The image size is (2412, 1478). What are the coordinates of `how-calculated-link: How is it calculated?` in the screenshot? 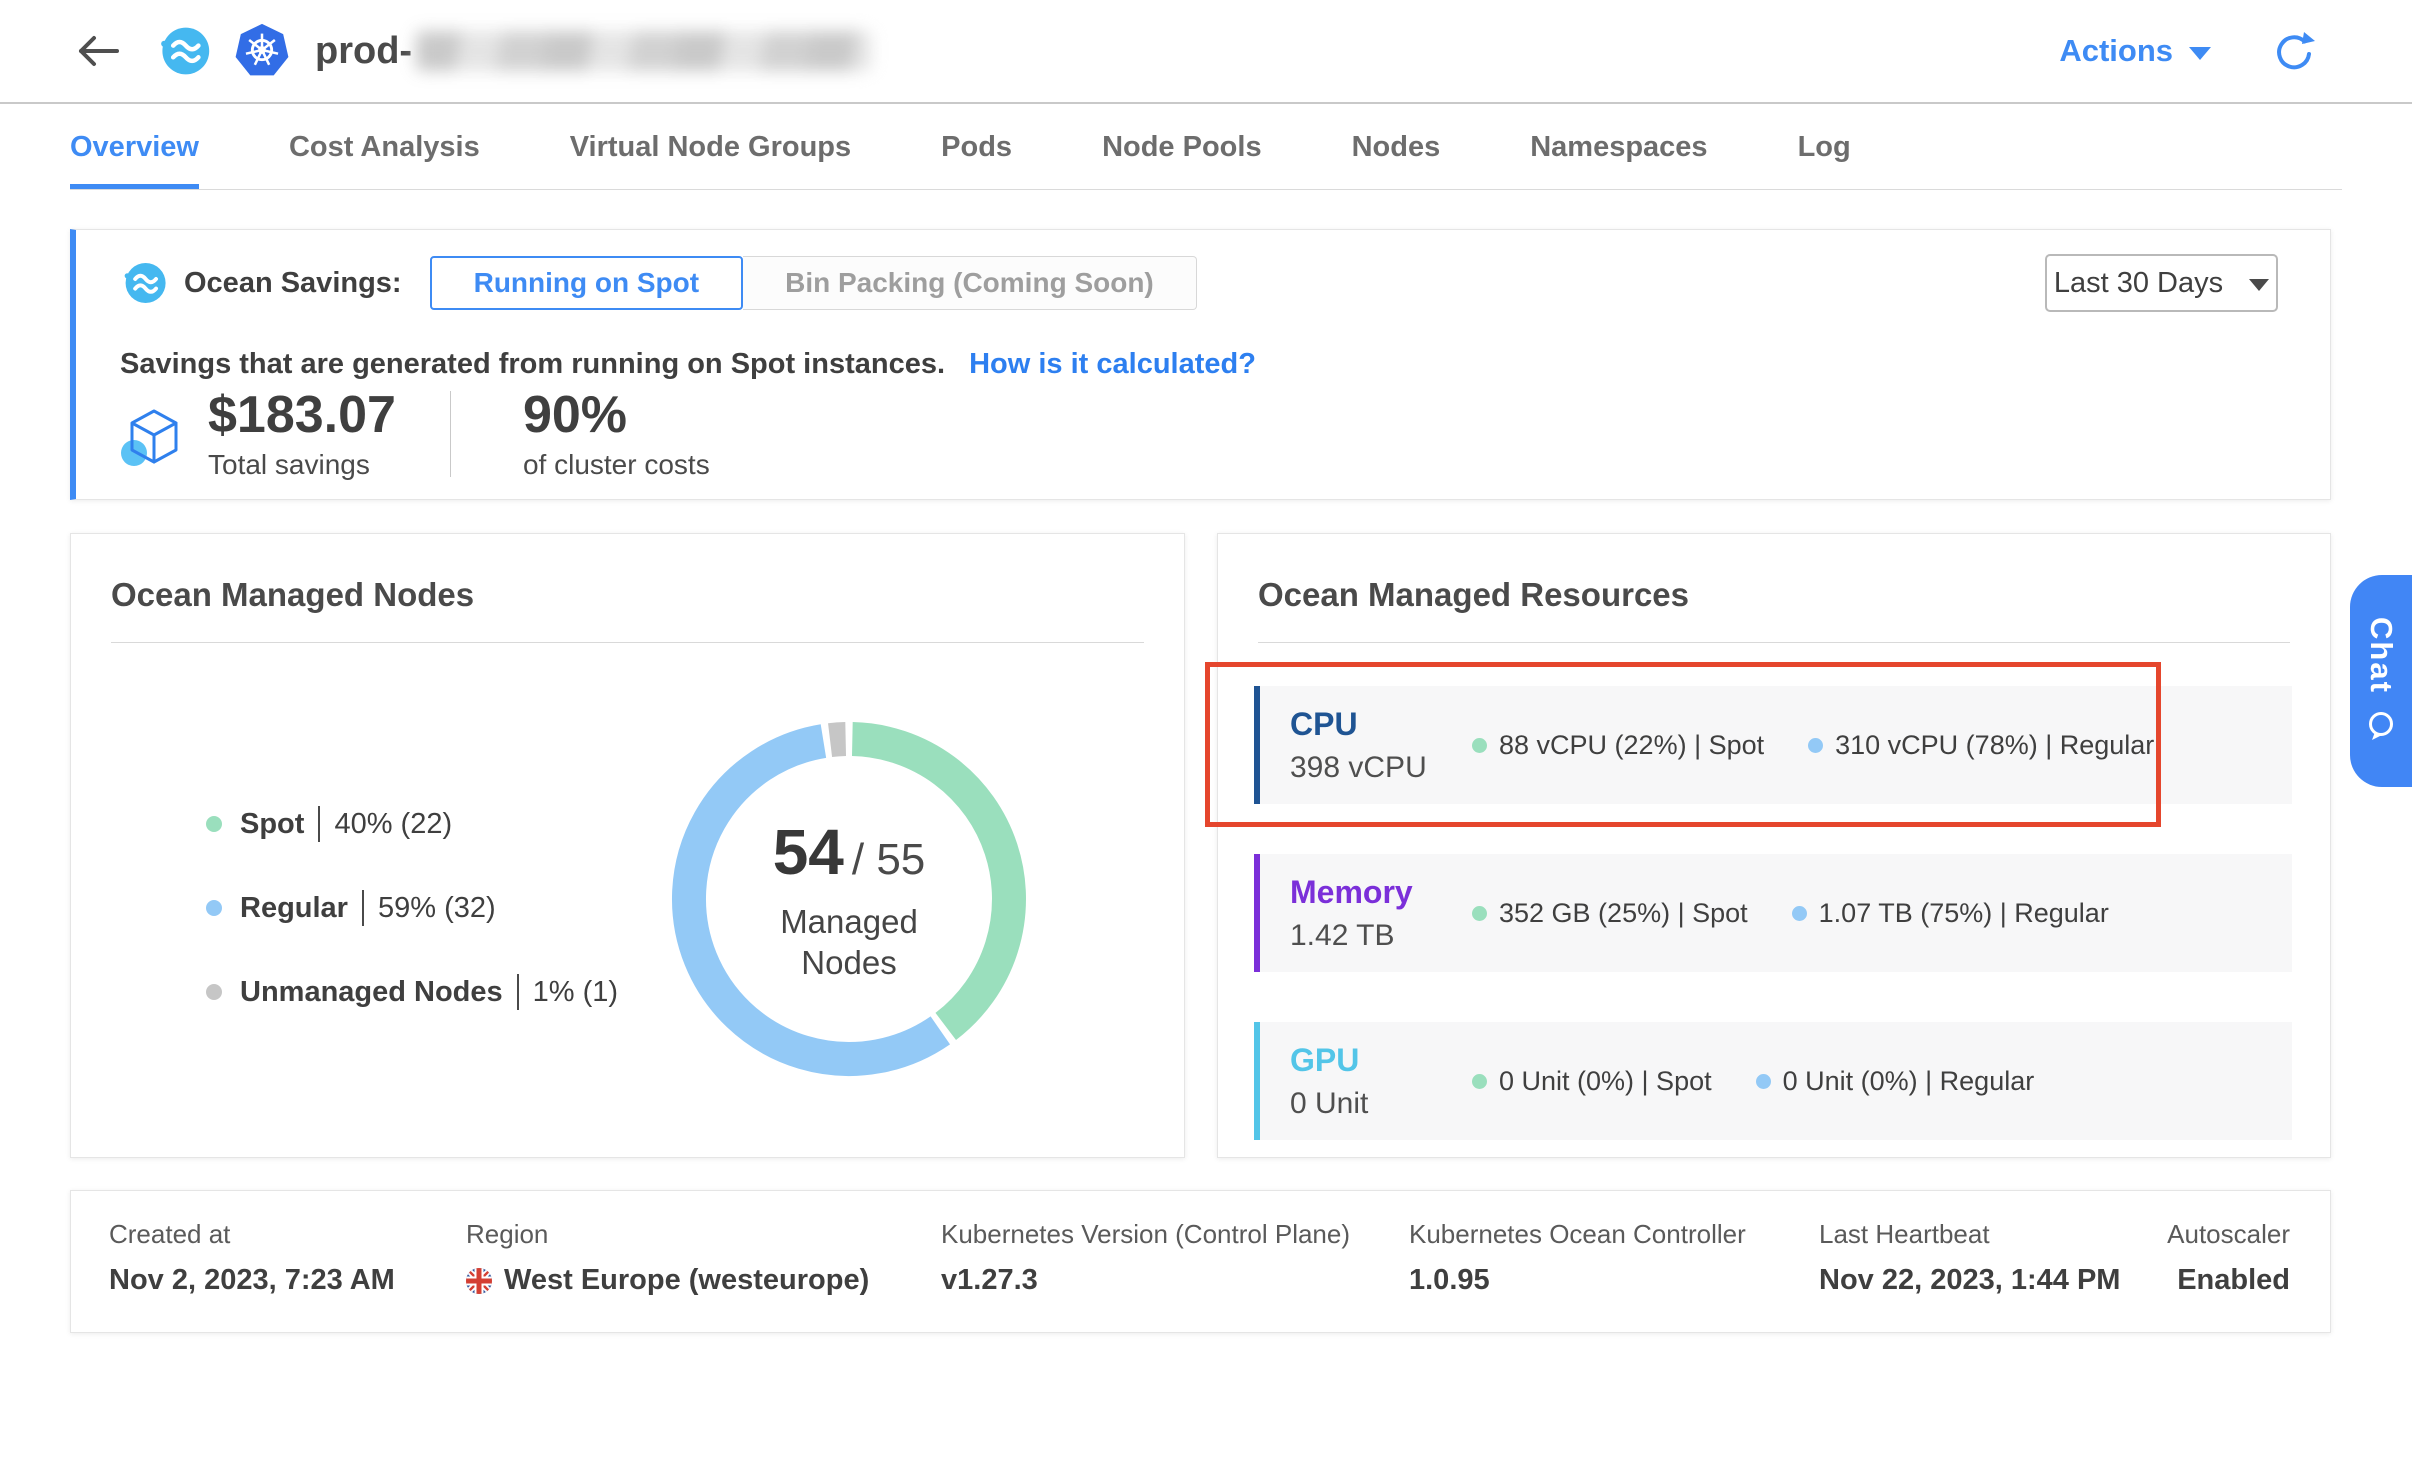 It's located at (1112, 364).